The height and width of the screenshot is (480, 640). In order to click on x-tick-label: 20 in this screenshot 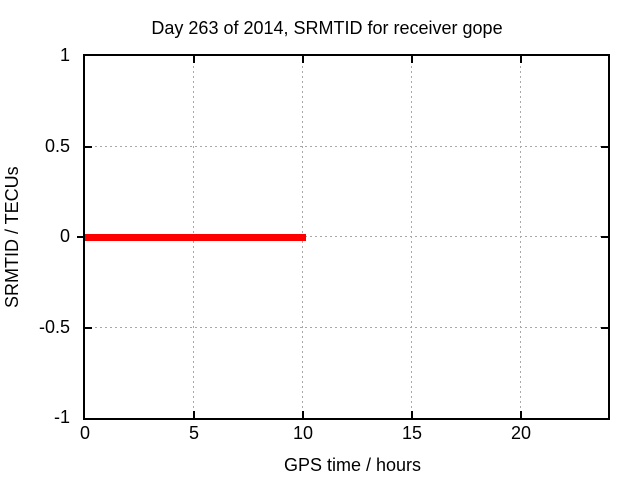, I will do `click(521, 433)`.